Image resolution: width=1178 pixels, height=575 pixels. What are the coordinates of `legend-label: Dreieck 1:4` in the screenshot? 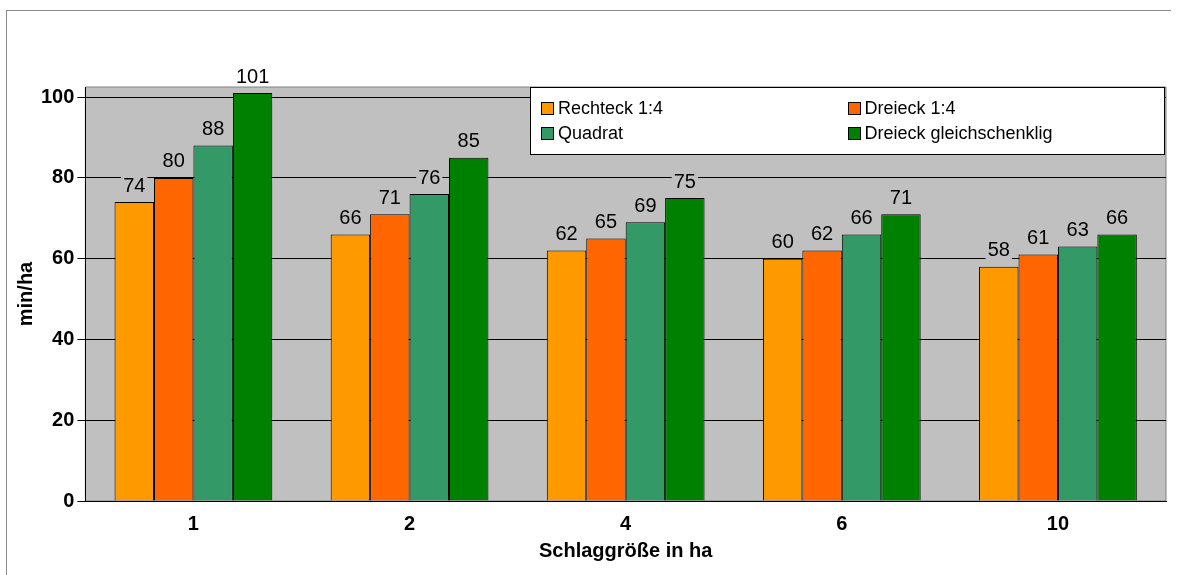 It's located at (910, 108).